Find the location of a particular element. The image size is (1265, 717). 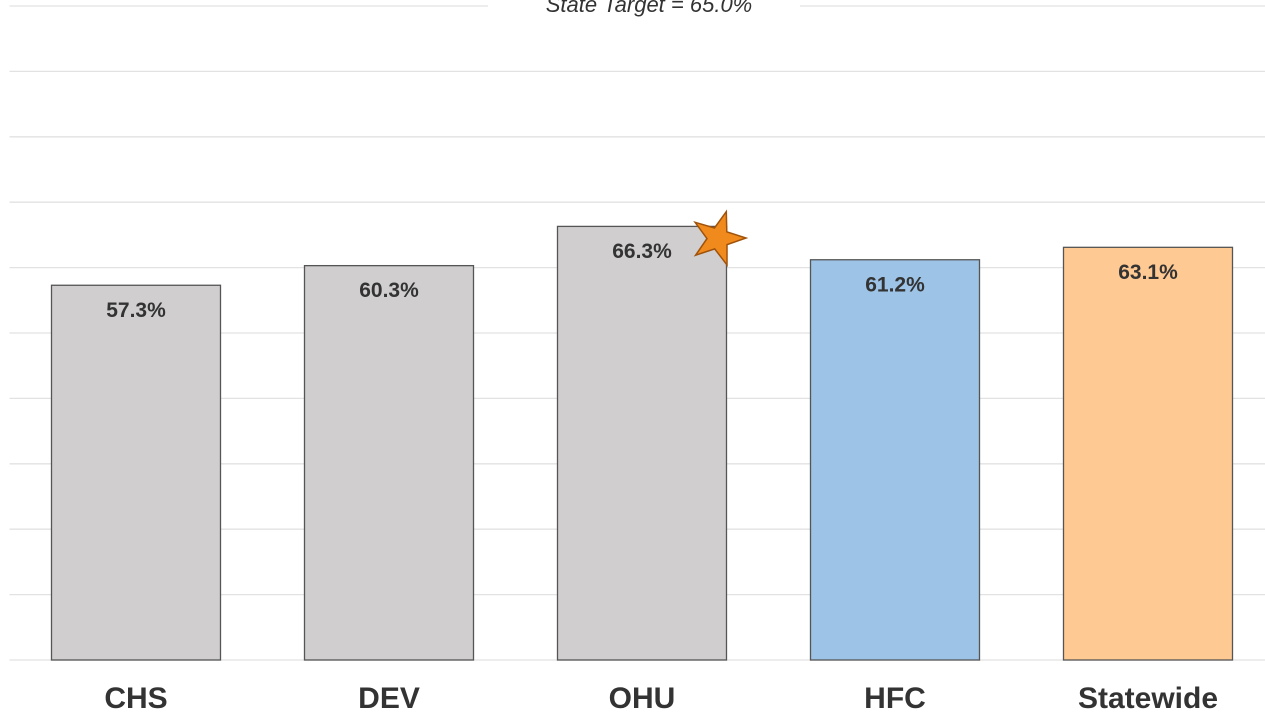

value-label: 66.3% is located at coordinates (642, 251).